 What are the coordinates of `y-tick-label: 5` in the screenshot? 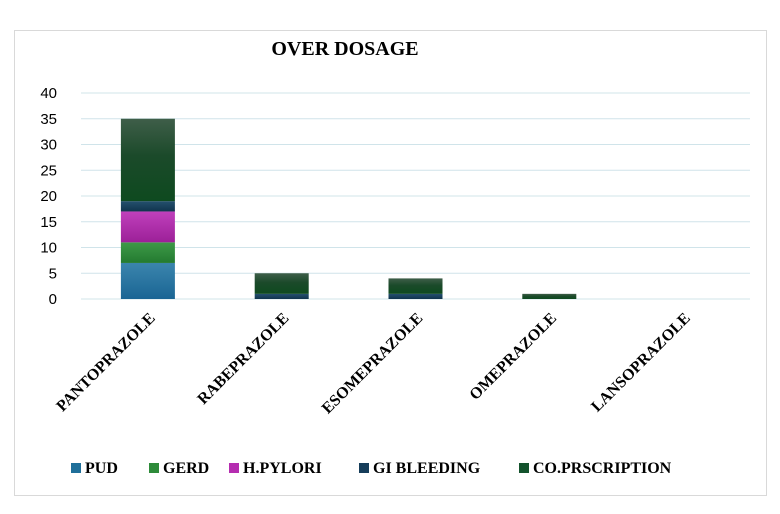 It's located at (53, 273).